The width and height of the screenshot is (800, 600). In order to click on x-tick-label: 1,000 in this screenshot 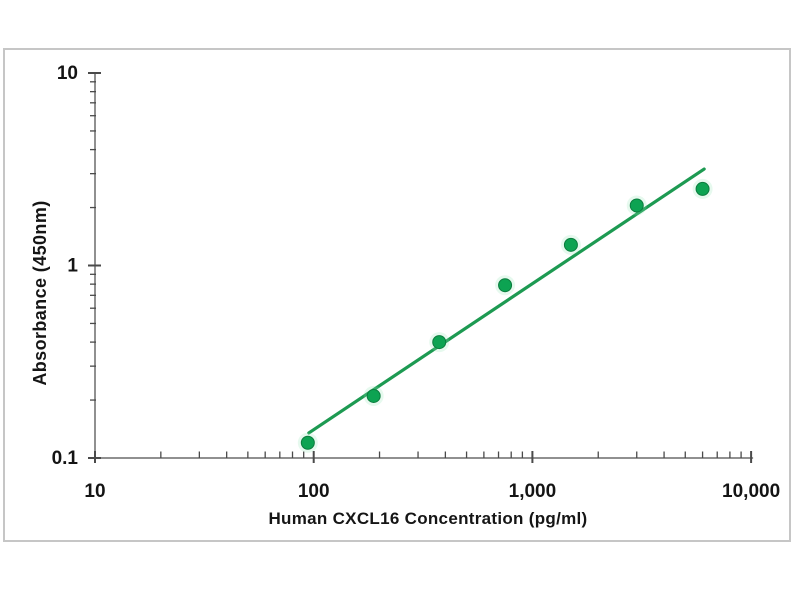, I will do `click(533, 491)`.